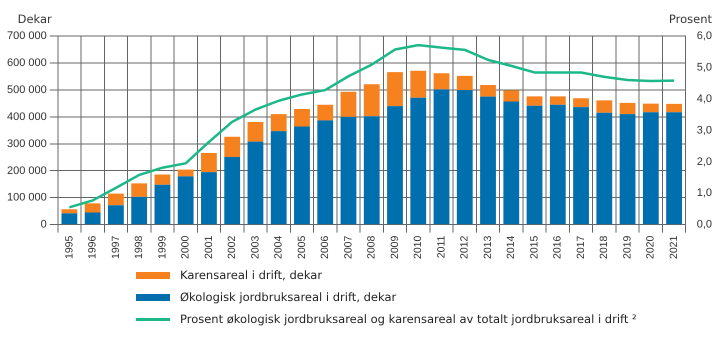 This screenshot has height=341, width=719. Describe the element at coordinates (251, 275) in the screenshot. I see `legend-label: Karensareal i drift, dekar` at that location.